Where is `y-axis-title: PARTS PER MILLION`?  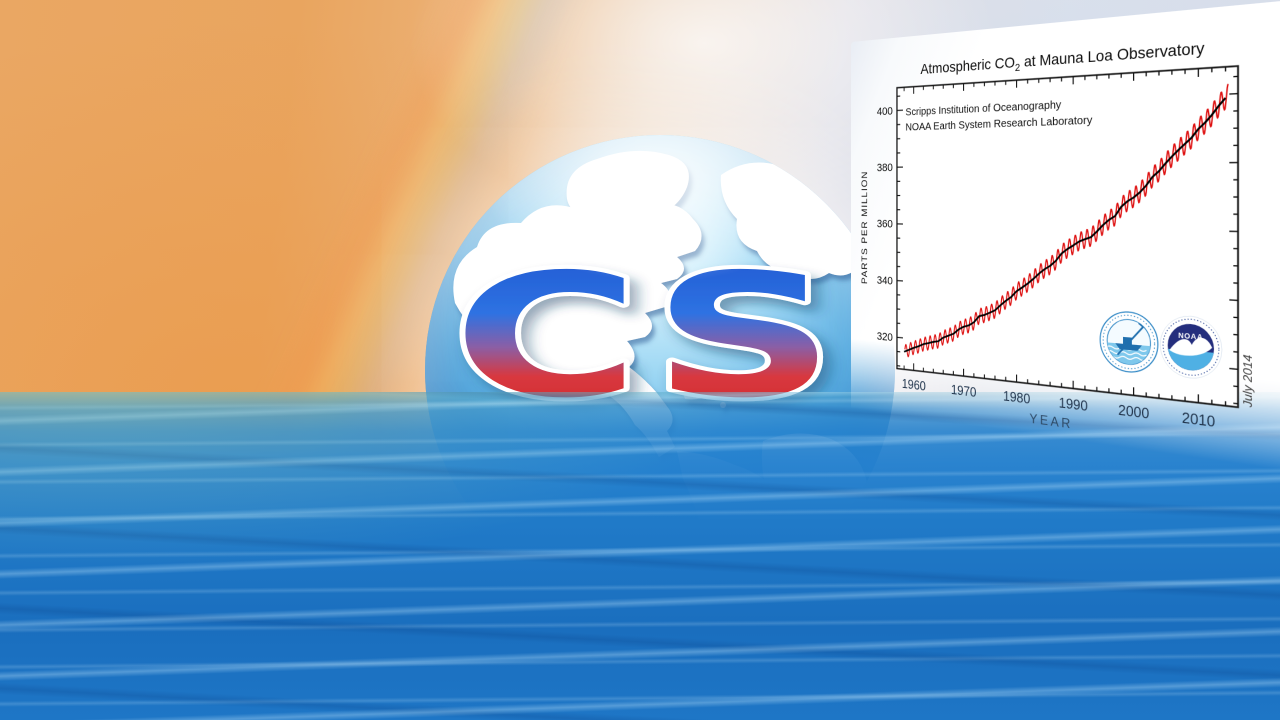 y-axis-title: PARTS PER MILLION is located at coordinates (864, 228).